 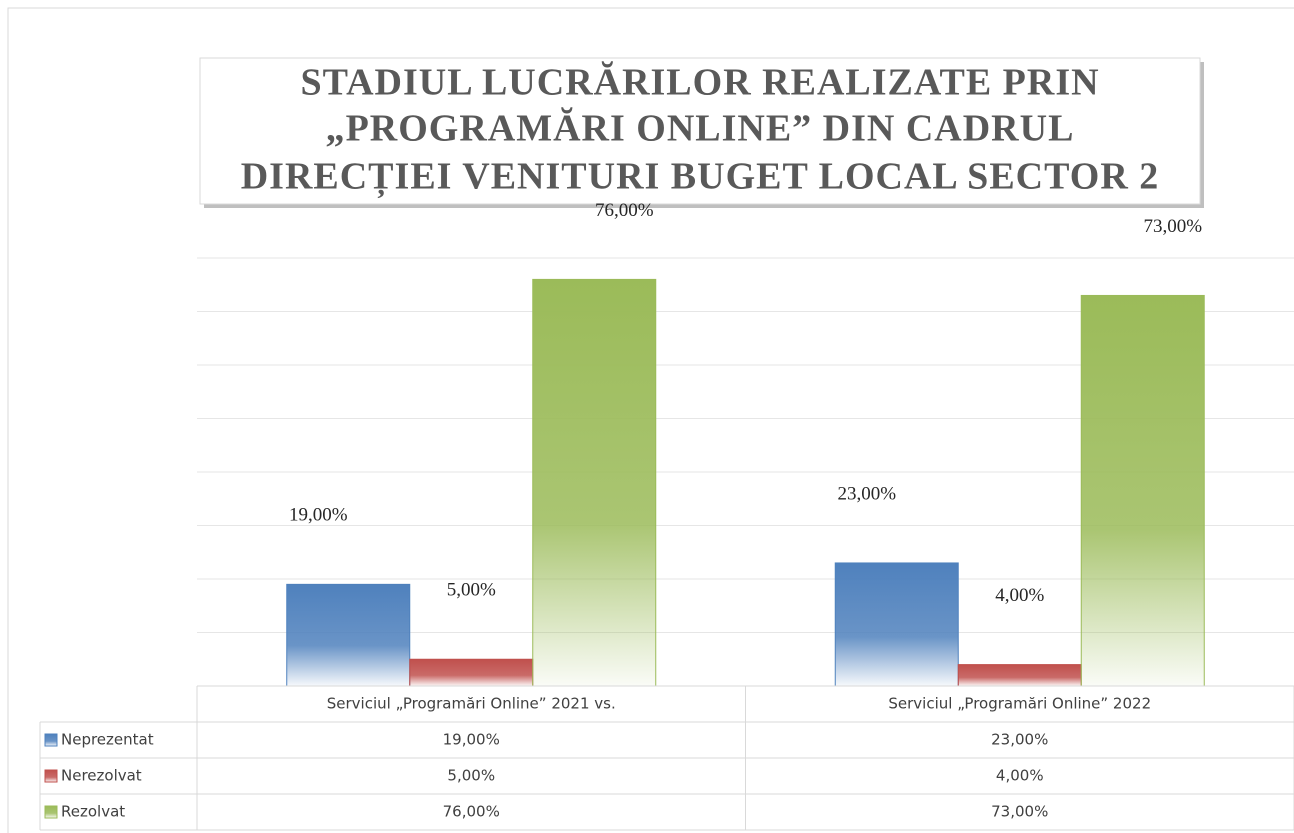 I want to click on value-label: 19,00%, so click(x=318, y=515).